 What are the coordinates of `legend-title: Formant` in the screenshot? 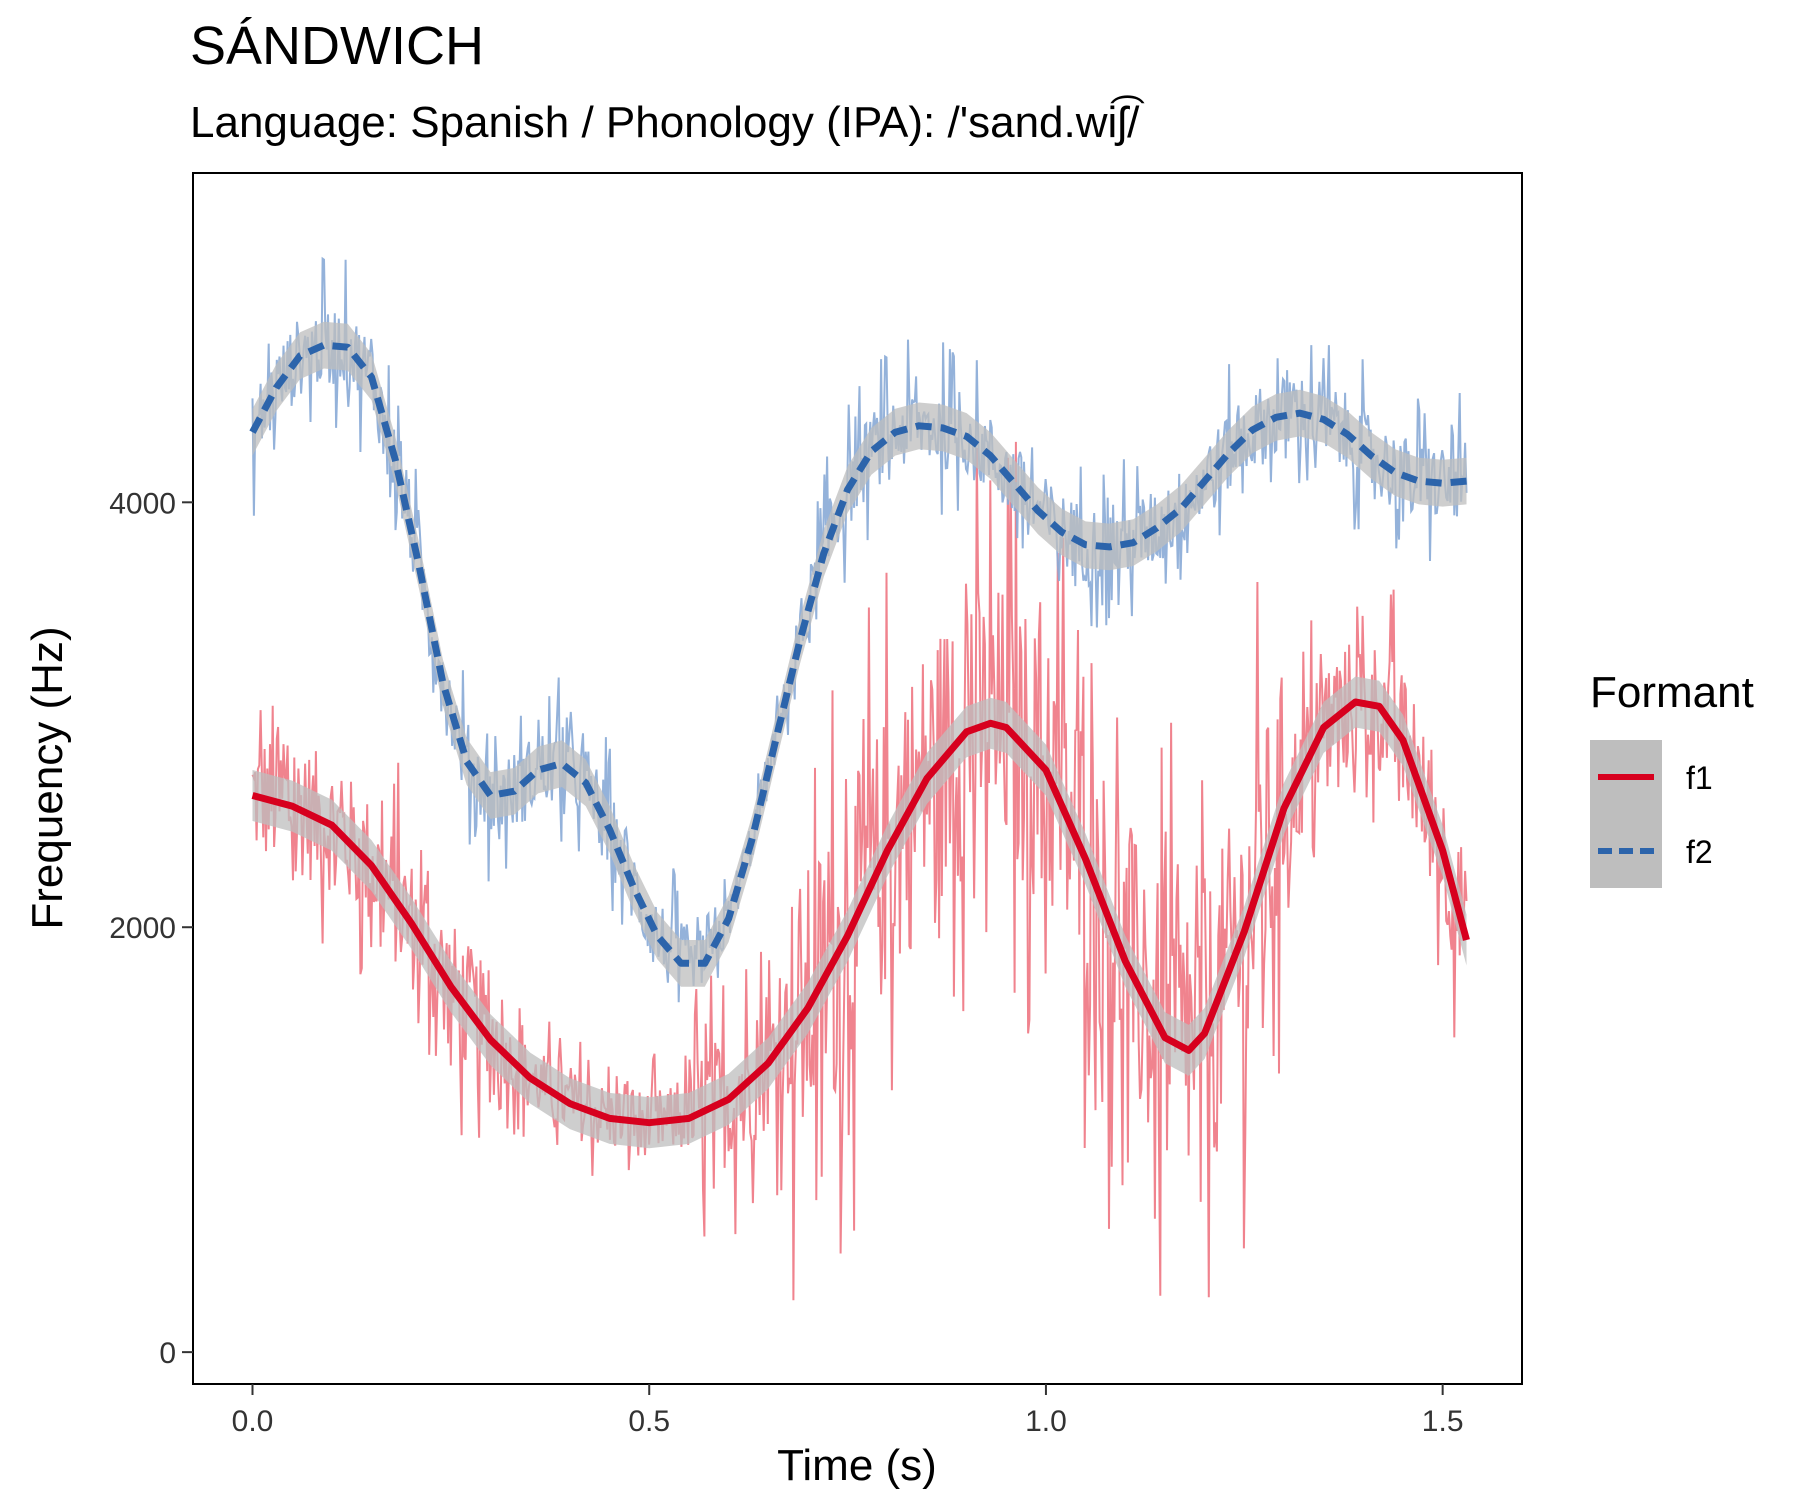 It's located at (1672, 692).